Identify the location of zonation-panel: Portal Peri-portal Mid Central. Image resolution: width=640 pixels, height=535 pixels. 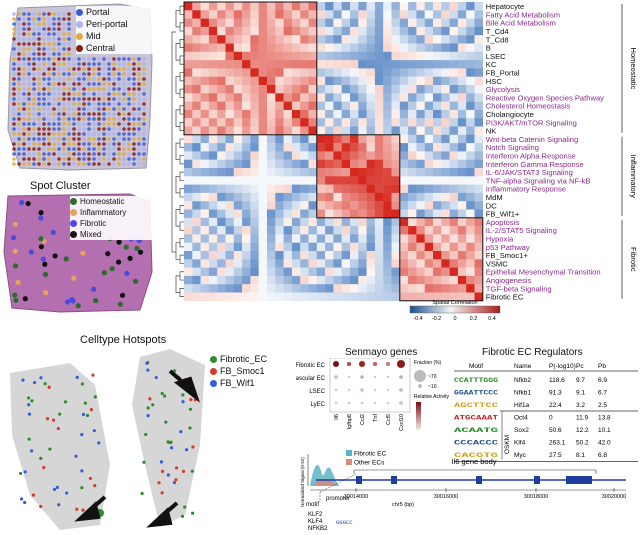
(80, 90).